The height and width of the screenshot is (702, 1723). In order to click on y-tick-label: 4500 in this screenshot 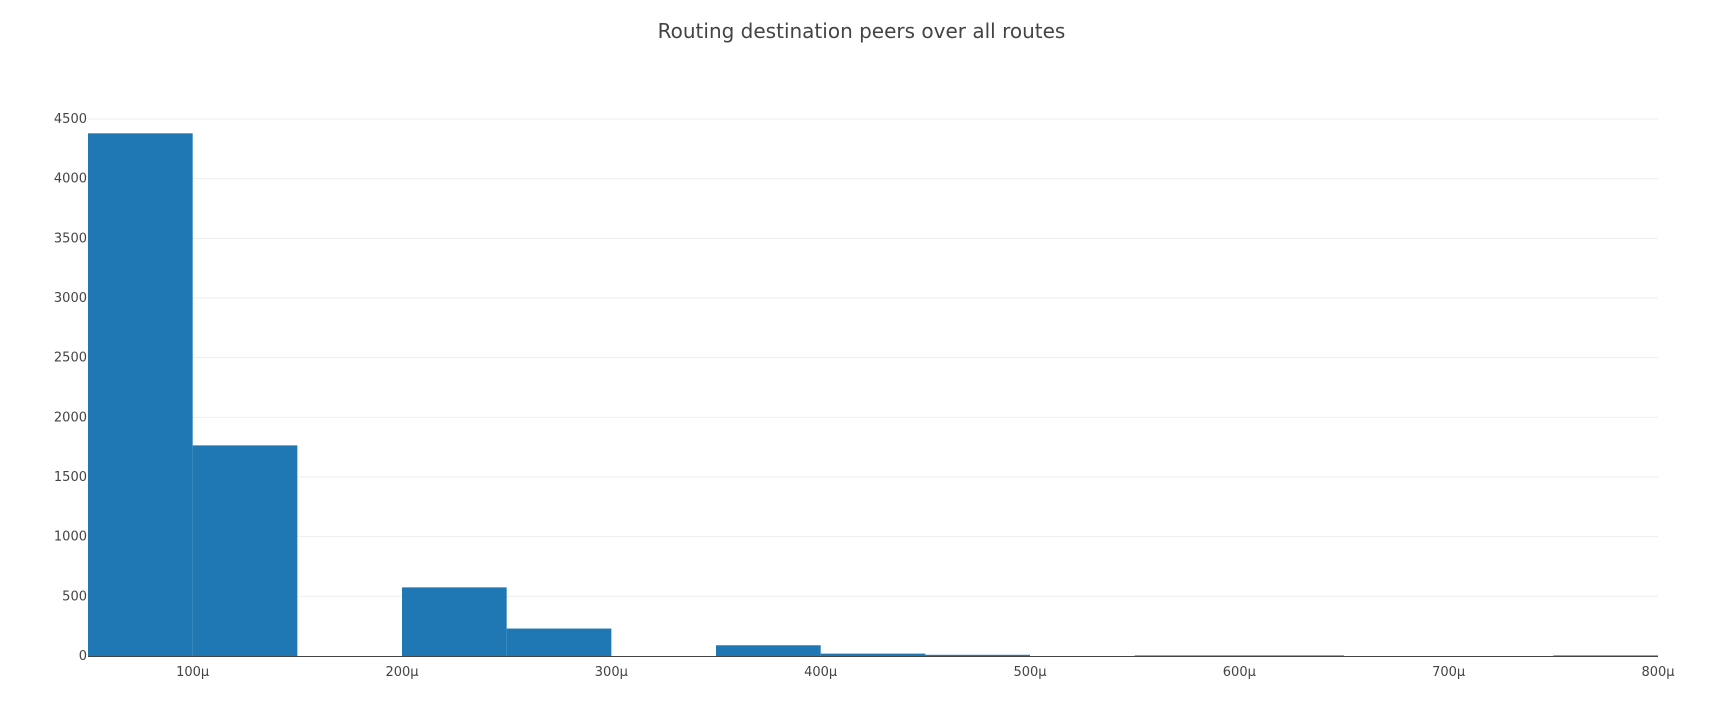, I will do `click(70, 119)`.